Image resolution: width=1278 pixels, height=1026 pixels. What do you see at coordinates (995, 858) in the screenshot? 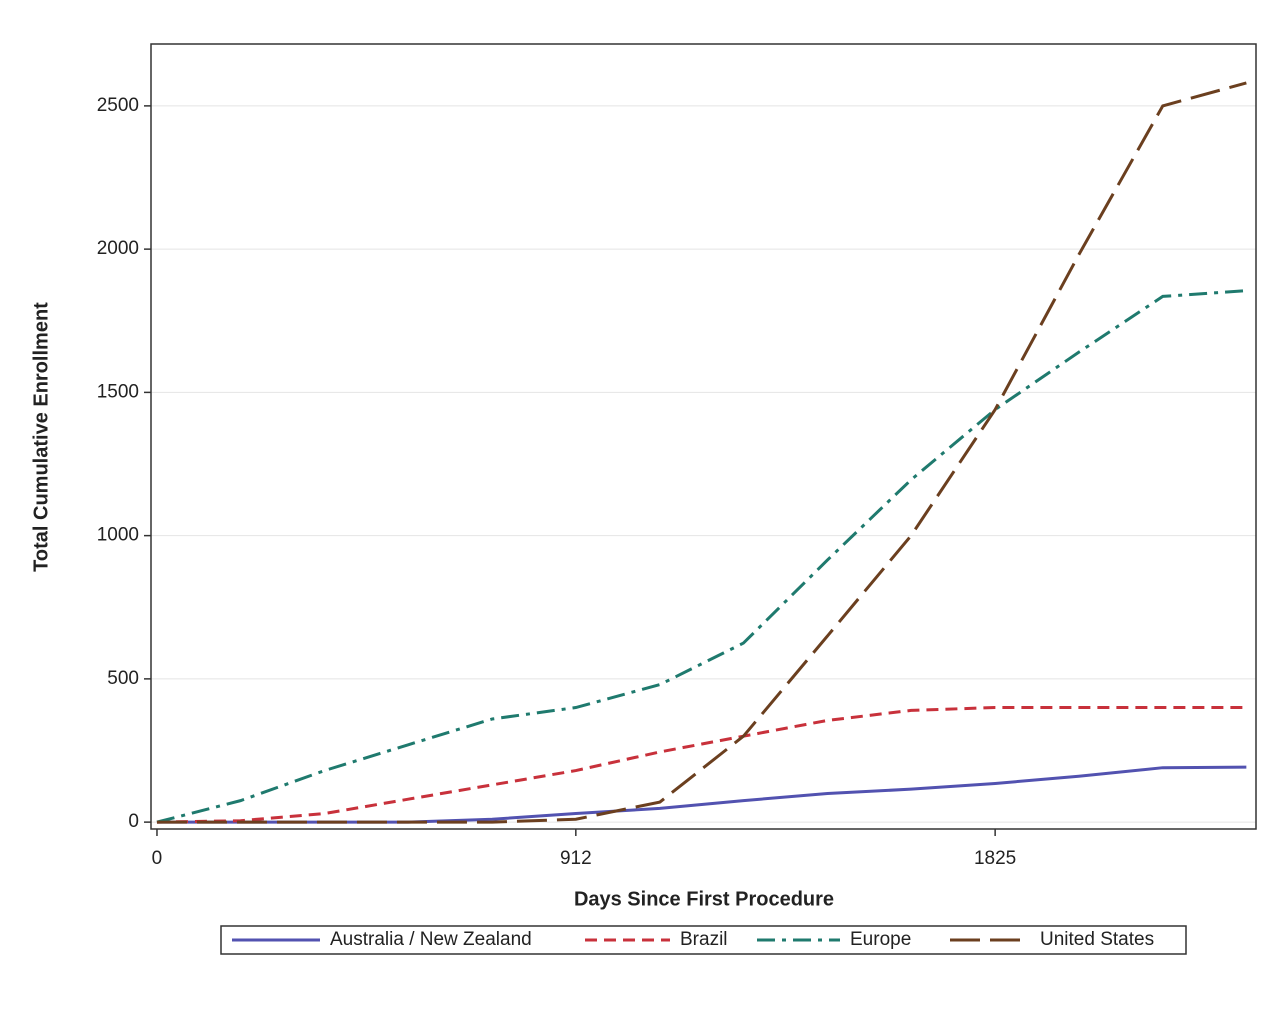
I see `x-tick-label: 1825` at bounding box center [995, 858].